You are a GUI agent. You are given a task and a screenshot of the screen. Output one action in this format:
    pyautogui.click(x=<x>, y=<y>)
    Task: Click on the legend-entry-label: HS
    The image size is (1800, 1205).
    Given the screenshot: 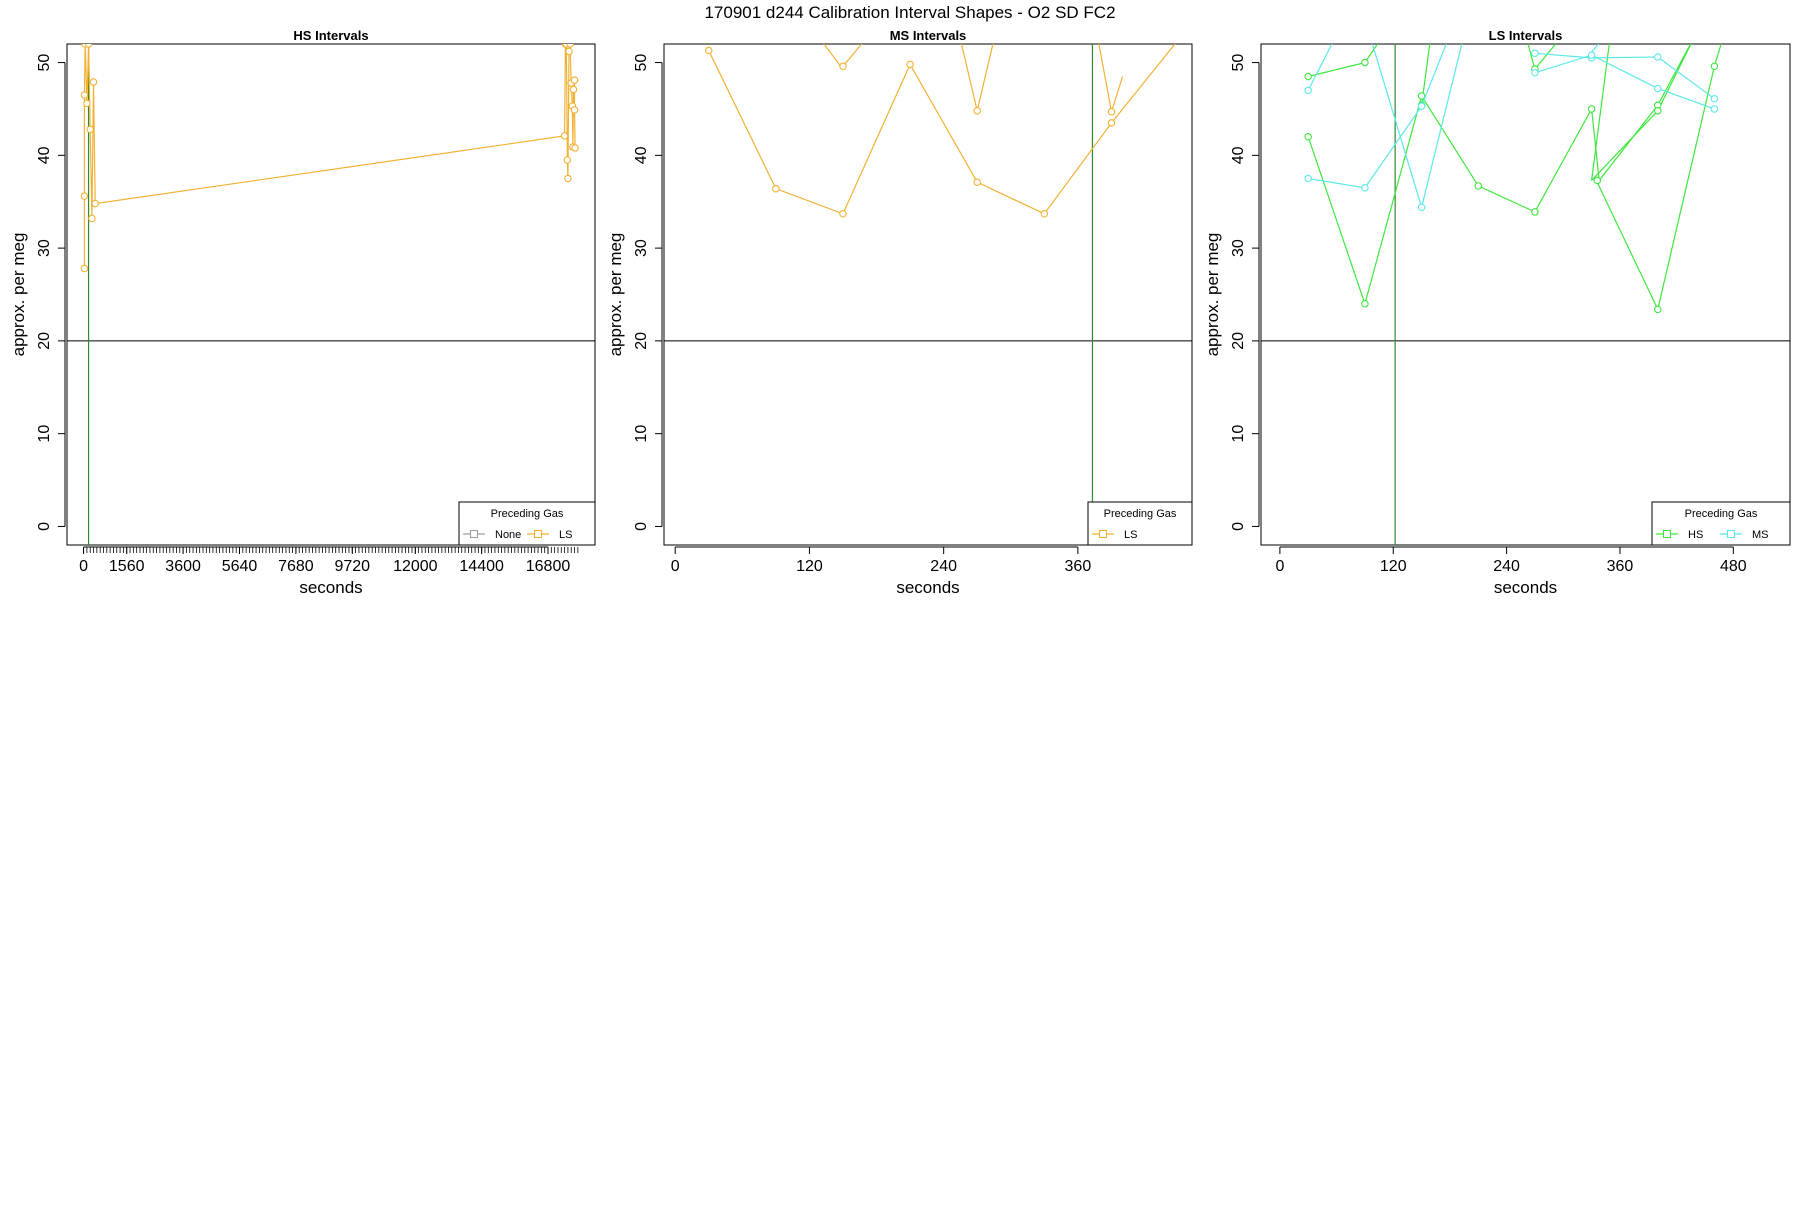 What is the action you would take?
    pyautogui.click(x=1695, y=535)
    